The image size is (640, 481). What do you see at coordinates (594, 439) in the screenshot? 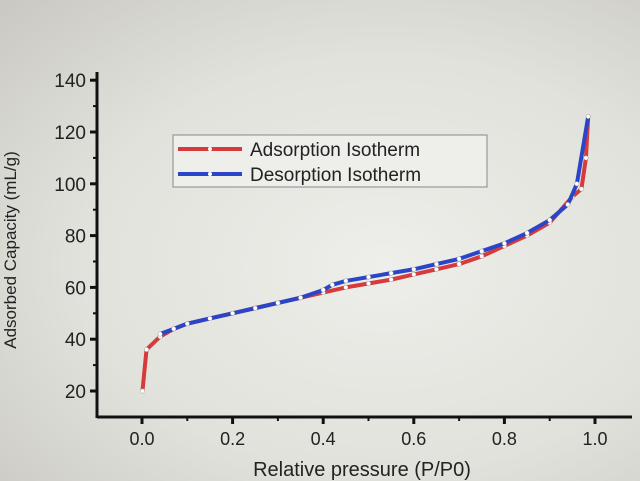
I see `x-tick-label: 1.0` at bounding box center [594, 439].